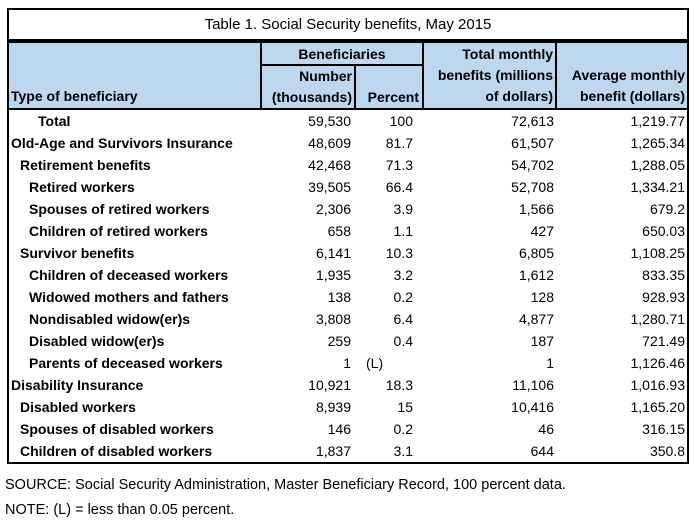 The image size is (696, 523). What do you see at coordinates (663, 297) in the screenshot?
I see `row-average: 928.93` at bounding box center [663, 297].